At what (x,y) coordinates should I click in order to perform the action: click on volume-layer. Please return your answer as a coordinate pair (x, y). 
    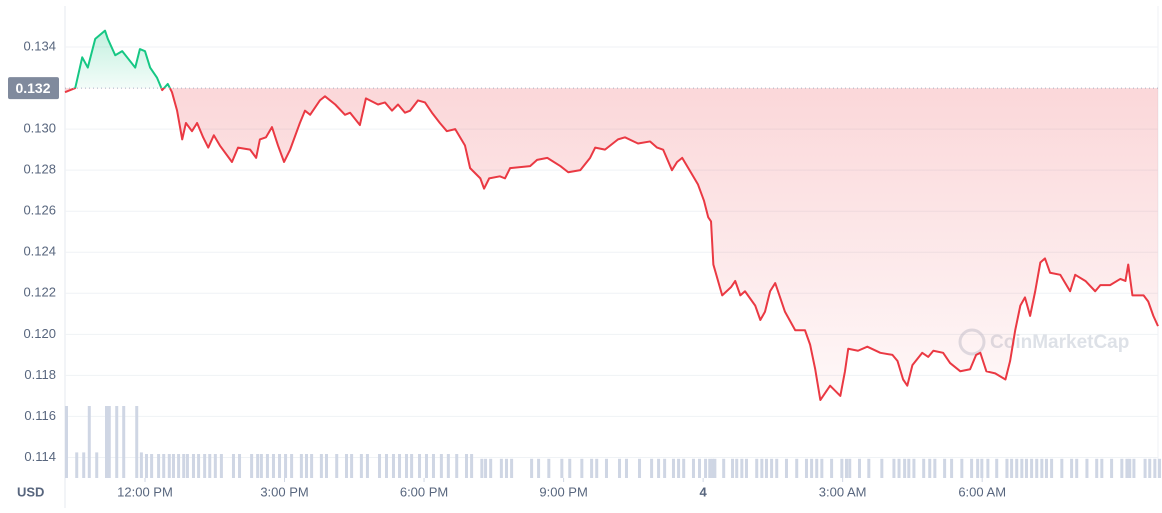
    Looking at the image, I should click on (613, 442).